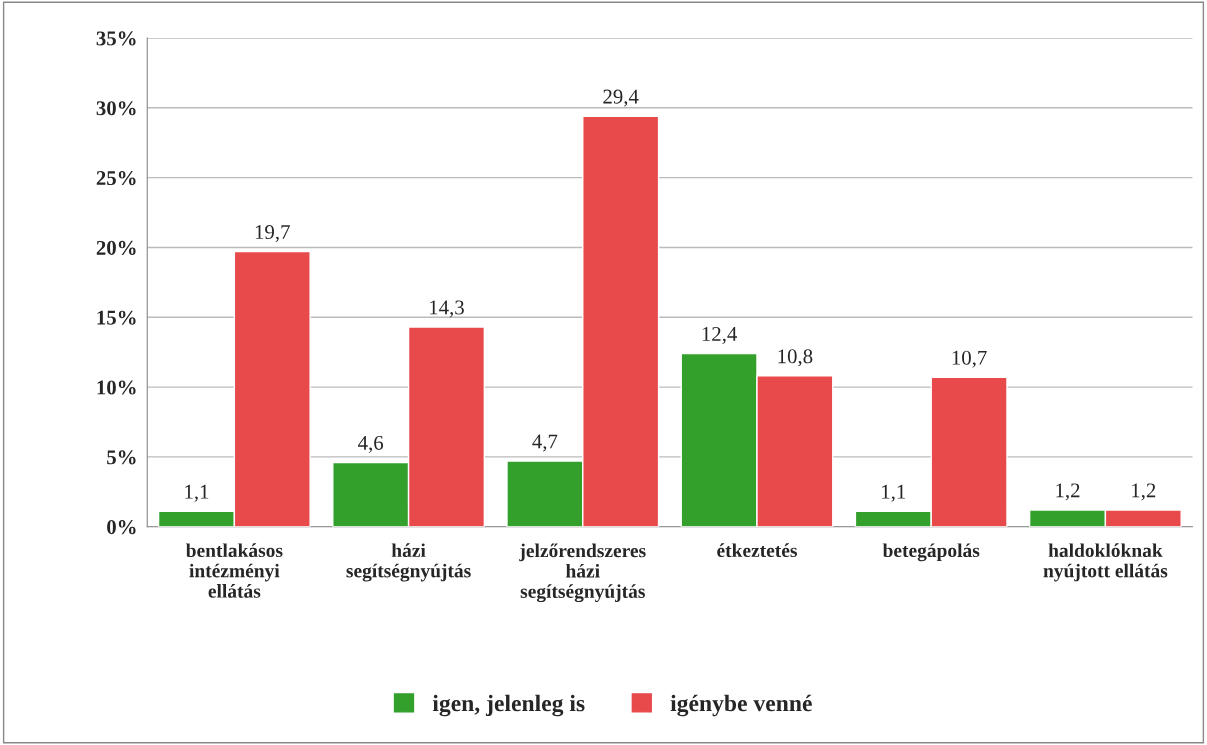 This screenshot has height=745, width=1207. I want to click on data-label: 12,4, so click(719, 335).